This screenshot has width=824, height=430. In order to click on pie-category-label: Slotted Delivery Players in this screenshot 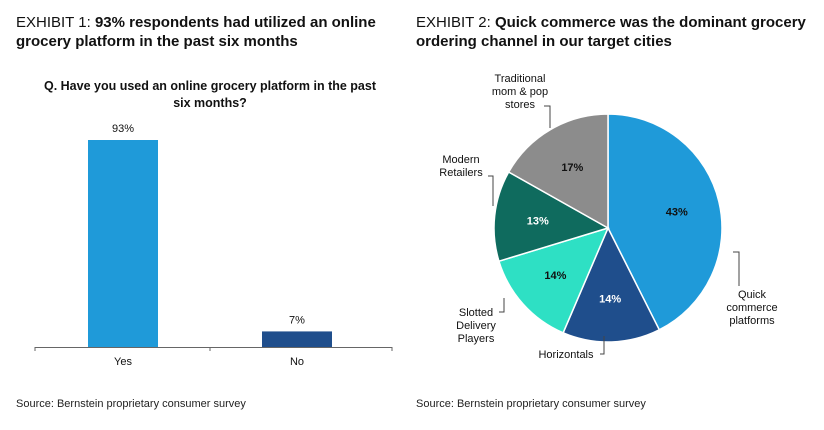, I will do `click(476, 326)`.